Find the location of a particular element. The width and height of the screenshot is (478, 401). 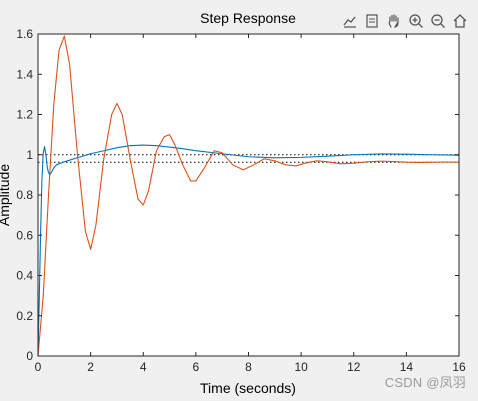

data-tips-button is located at coordinates (372, 21).